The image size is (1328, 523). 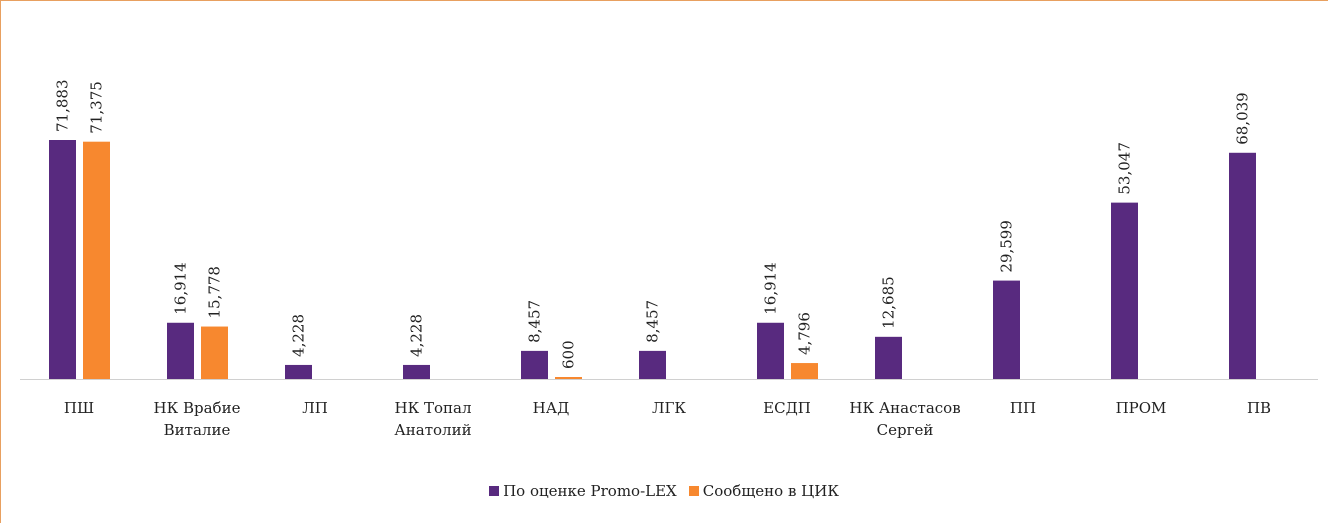 I want to click on legend: По оценке Promo-LEX Сообщено в ЦИК, so click(x=664, y=491).